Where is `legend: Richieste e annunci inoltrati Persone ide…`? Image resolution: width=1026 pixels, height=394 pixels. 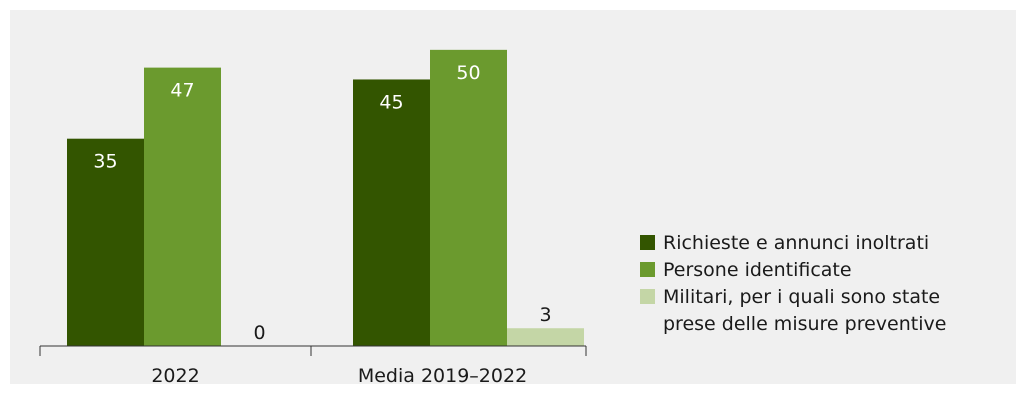
legend: Richieste e annunci inoltrati Persone ide… is located at coordinates (793, 283).